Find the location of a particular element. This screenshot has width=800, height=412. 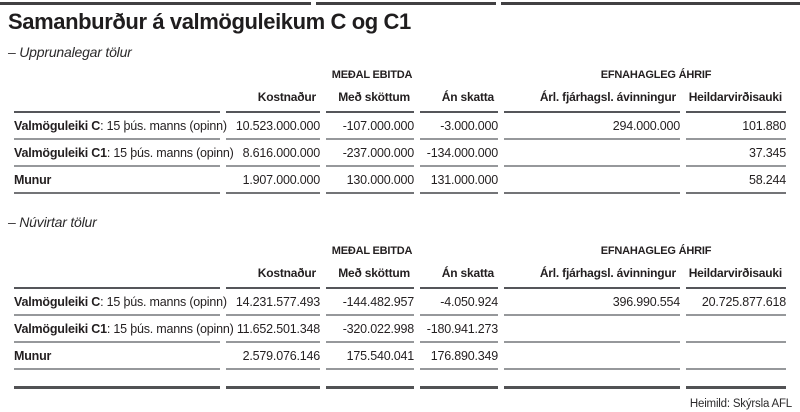

cell-value: 175.540.041 is located at coordinates (370, 356).